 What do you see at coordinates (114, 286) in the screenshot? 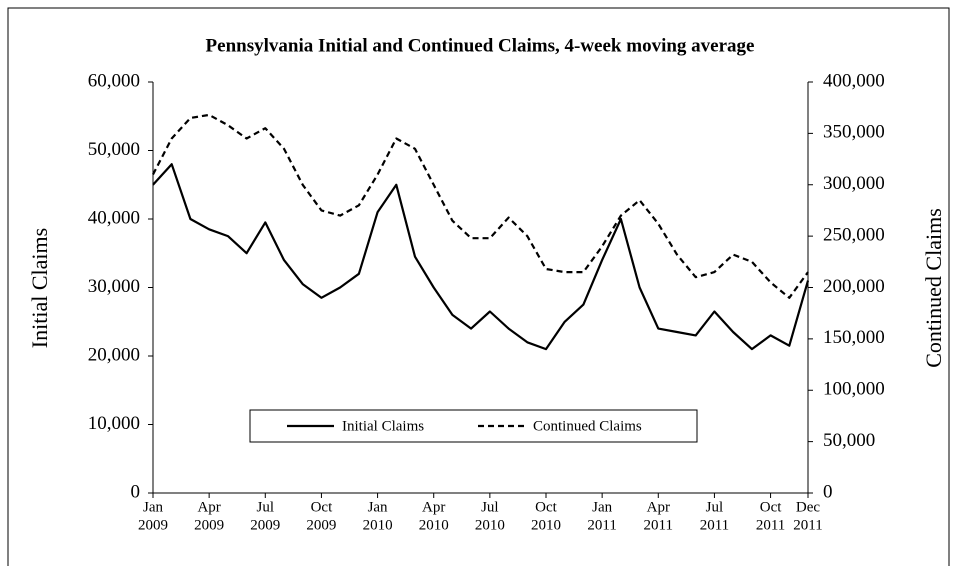
I see `y-tick-label: 30,000` at bounding box center [114, 286].